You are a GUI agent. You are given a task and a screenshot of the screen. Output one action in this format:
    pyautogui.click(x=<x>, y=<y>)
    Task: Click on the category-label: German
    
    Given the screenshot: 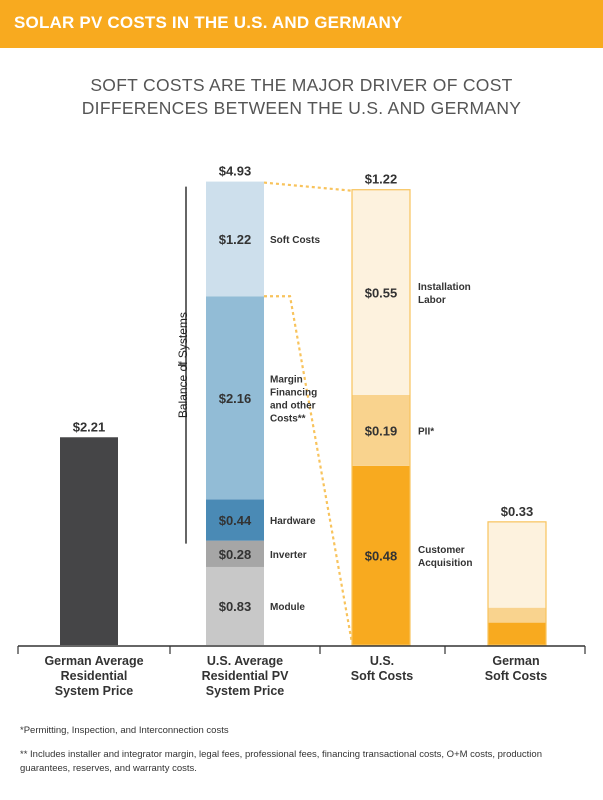 What is the action you would take?
    pyautogui.click(x=515, y=661)
    